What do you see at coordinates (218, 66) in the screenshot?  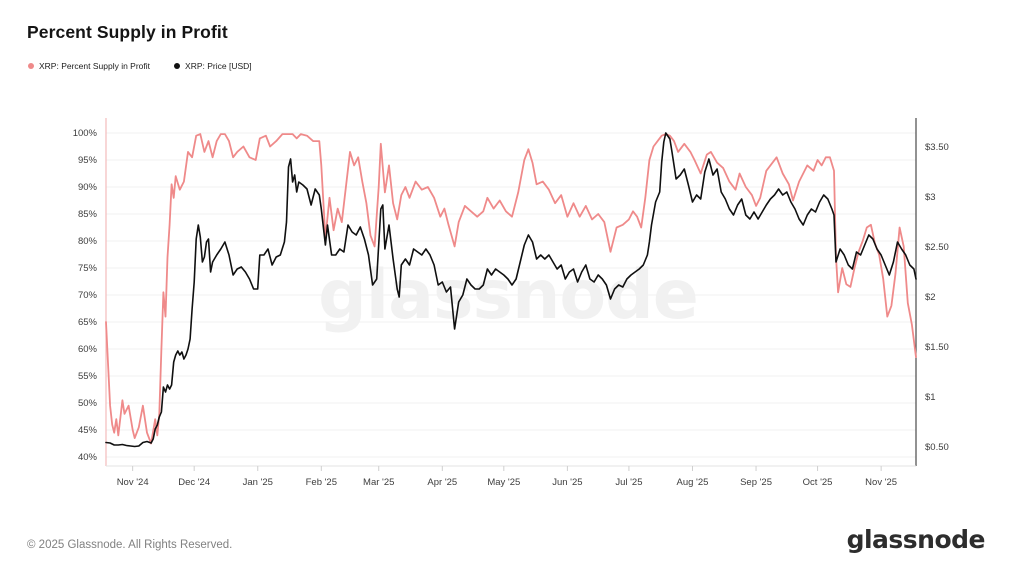 I see `legend-label-price: XRP: Price [USD]` at bounding box center [218, 66].